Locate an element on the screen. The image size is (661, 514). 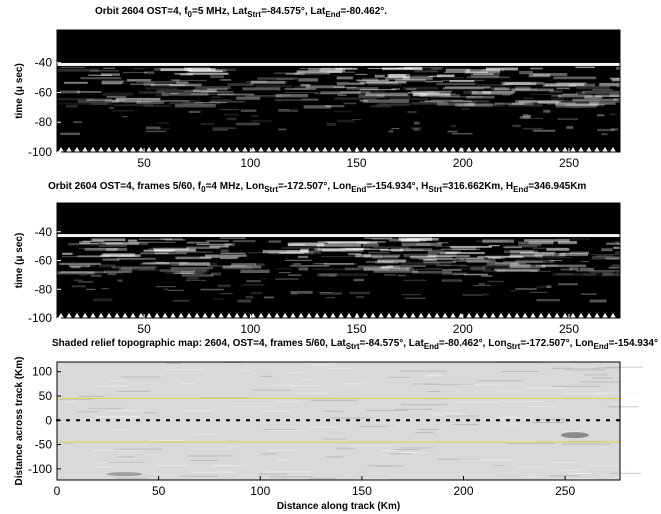
x-tick-label: 0 is located at coordinates (57, 491).